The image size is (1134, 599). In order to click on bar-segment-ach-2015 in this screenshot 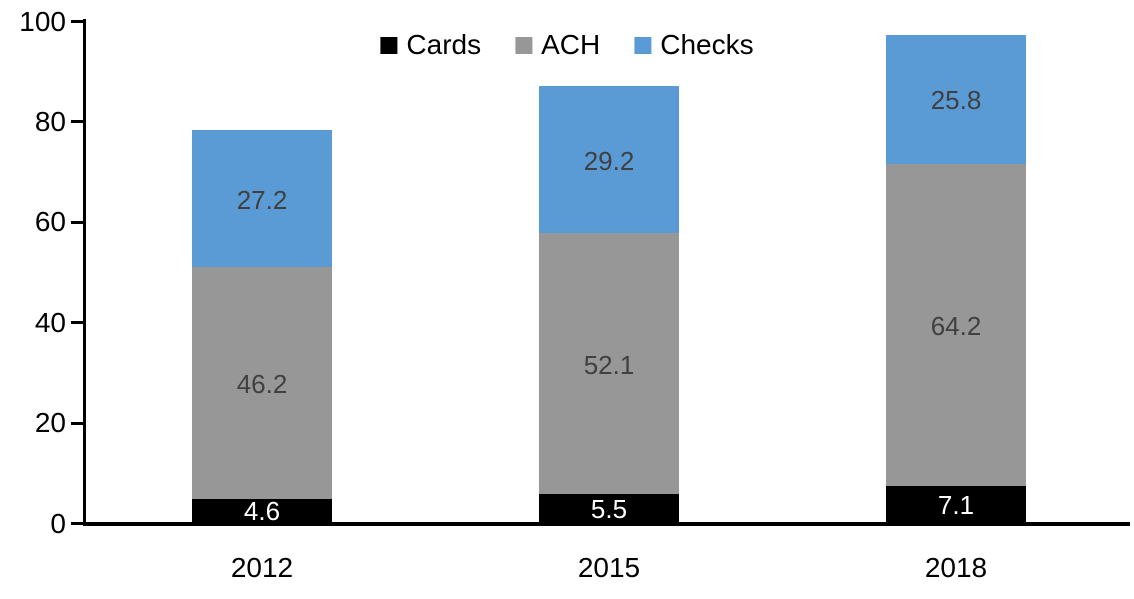, I will do `click(609, 363)`.